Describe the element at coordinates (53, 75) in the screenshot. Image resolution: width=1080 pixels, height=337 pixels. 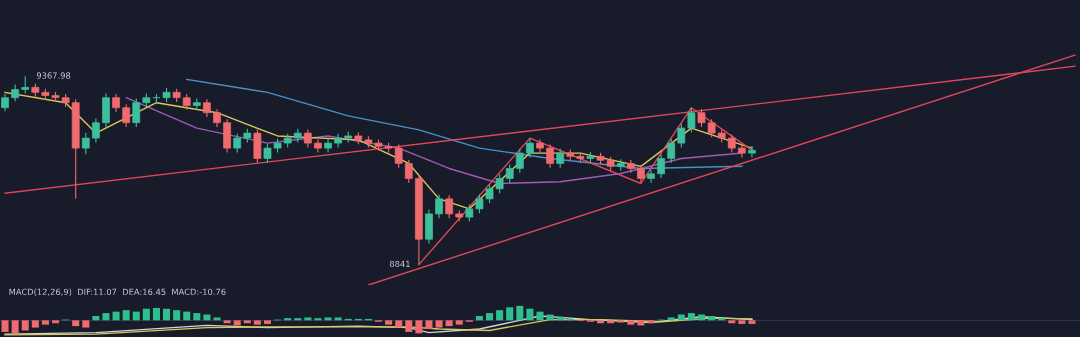
I see `annotation: 9367.98` at that location.